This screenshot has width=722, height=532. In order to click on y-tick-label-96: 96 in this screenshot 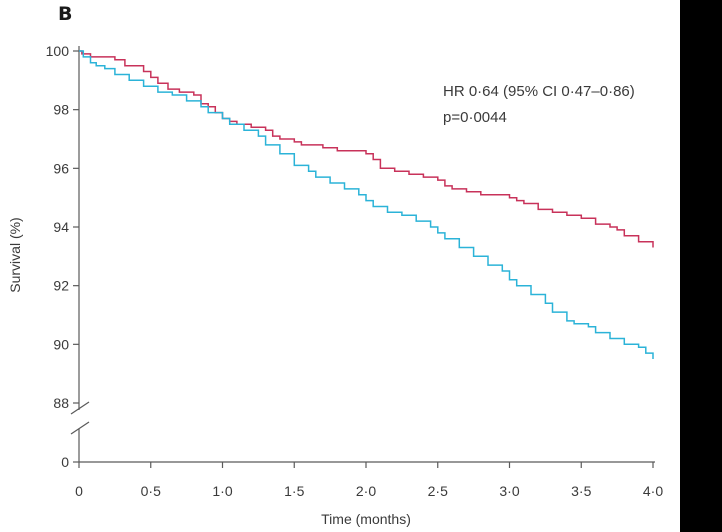, I will do `click(61, 168)`.